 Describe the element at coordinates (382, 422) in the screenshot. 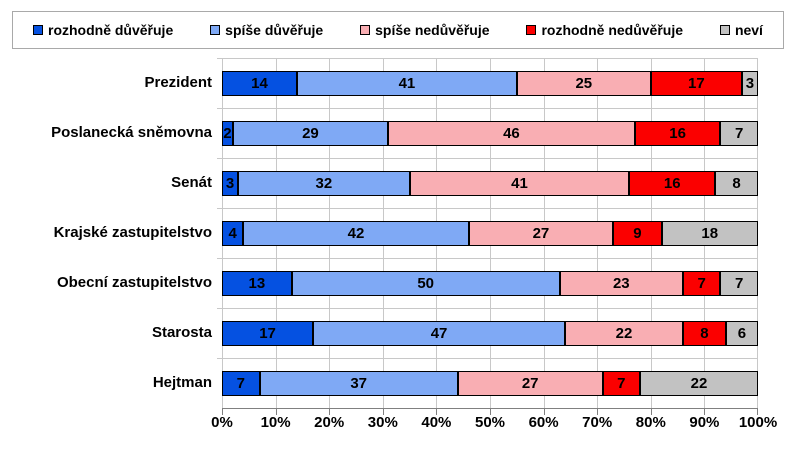

I see `x-axis-tick-label: 30%` at that location.